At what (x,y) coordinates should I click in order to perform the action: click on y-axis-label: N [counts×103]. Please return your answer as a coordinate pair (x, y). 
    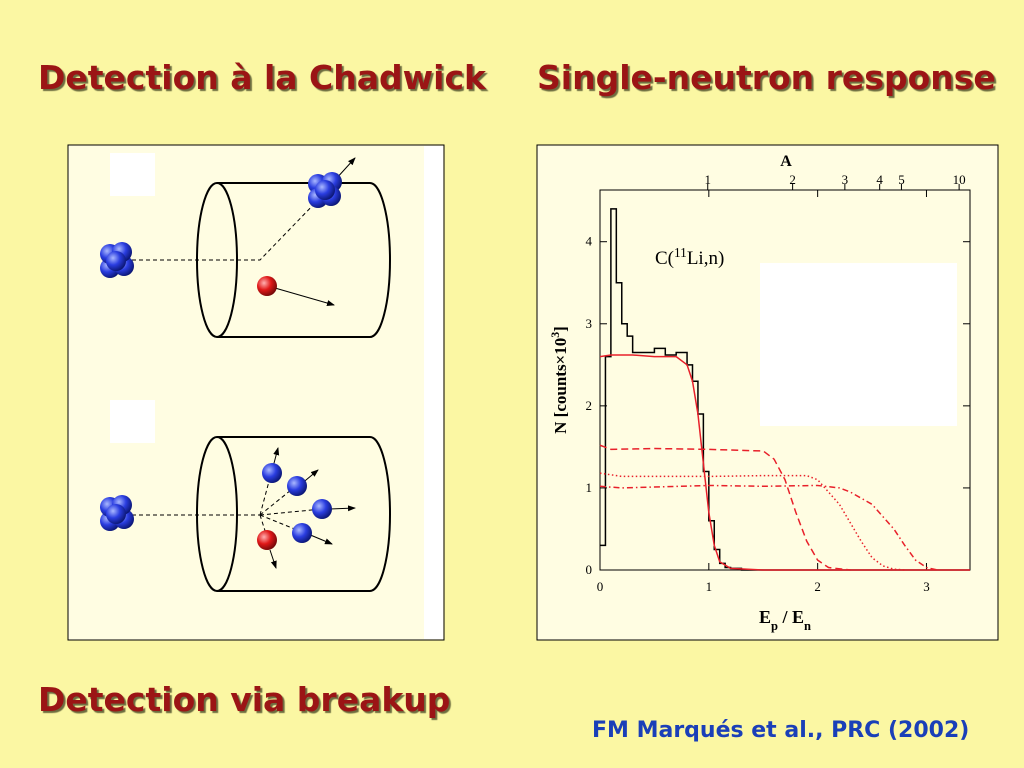
    Looking at the image, I should click on (559, 380).